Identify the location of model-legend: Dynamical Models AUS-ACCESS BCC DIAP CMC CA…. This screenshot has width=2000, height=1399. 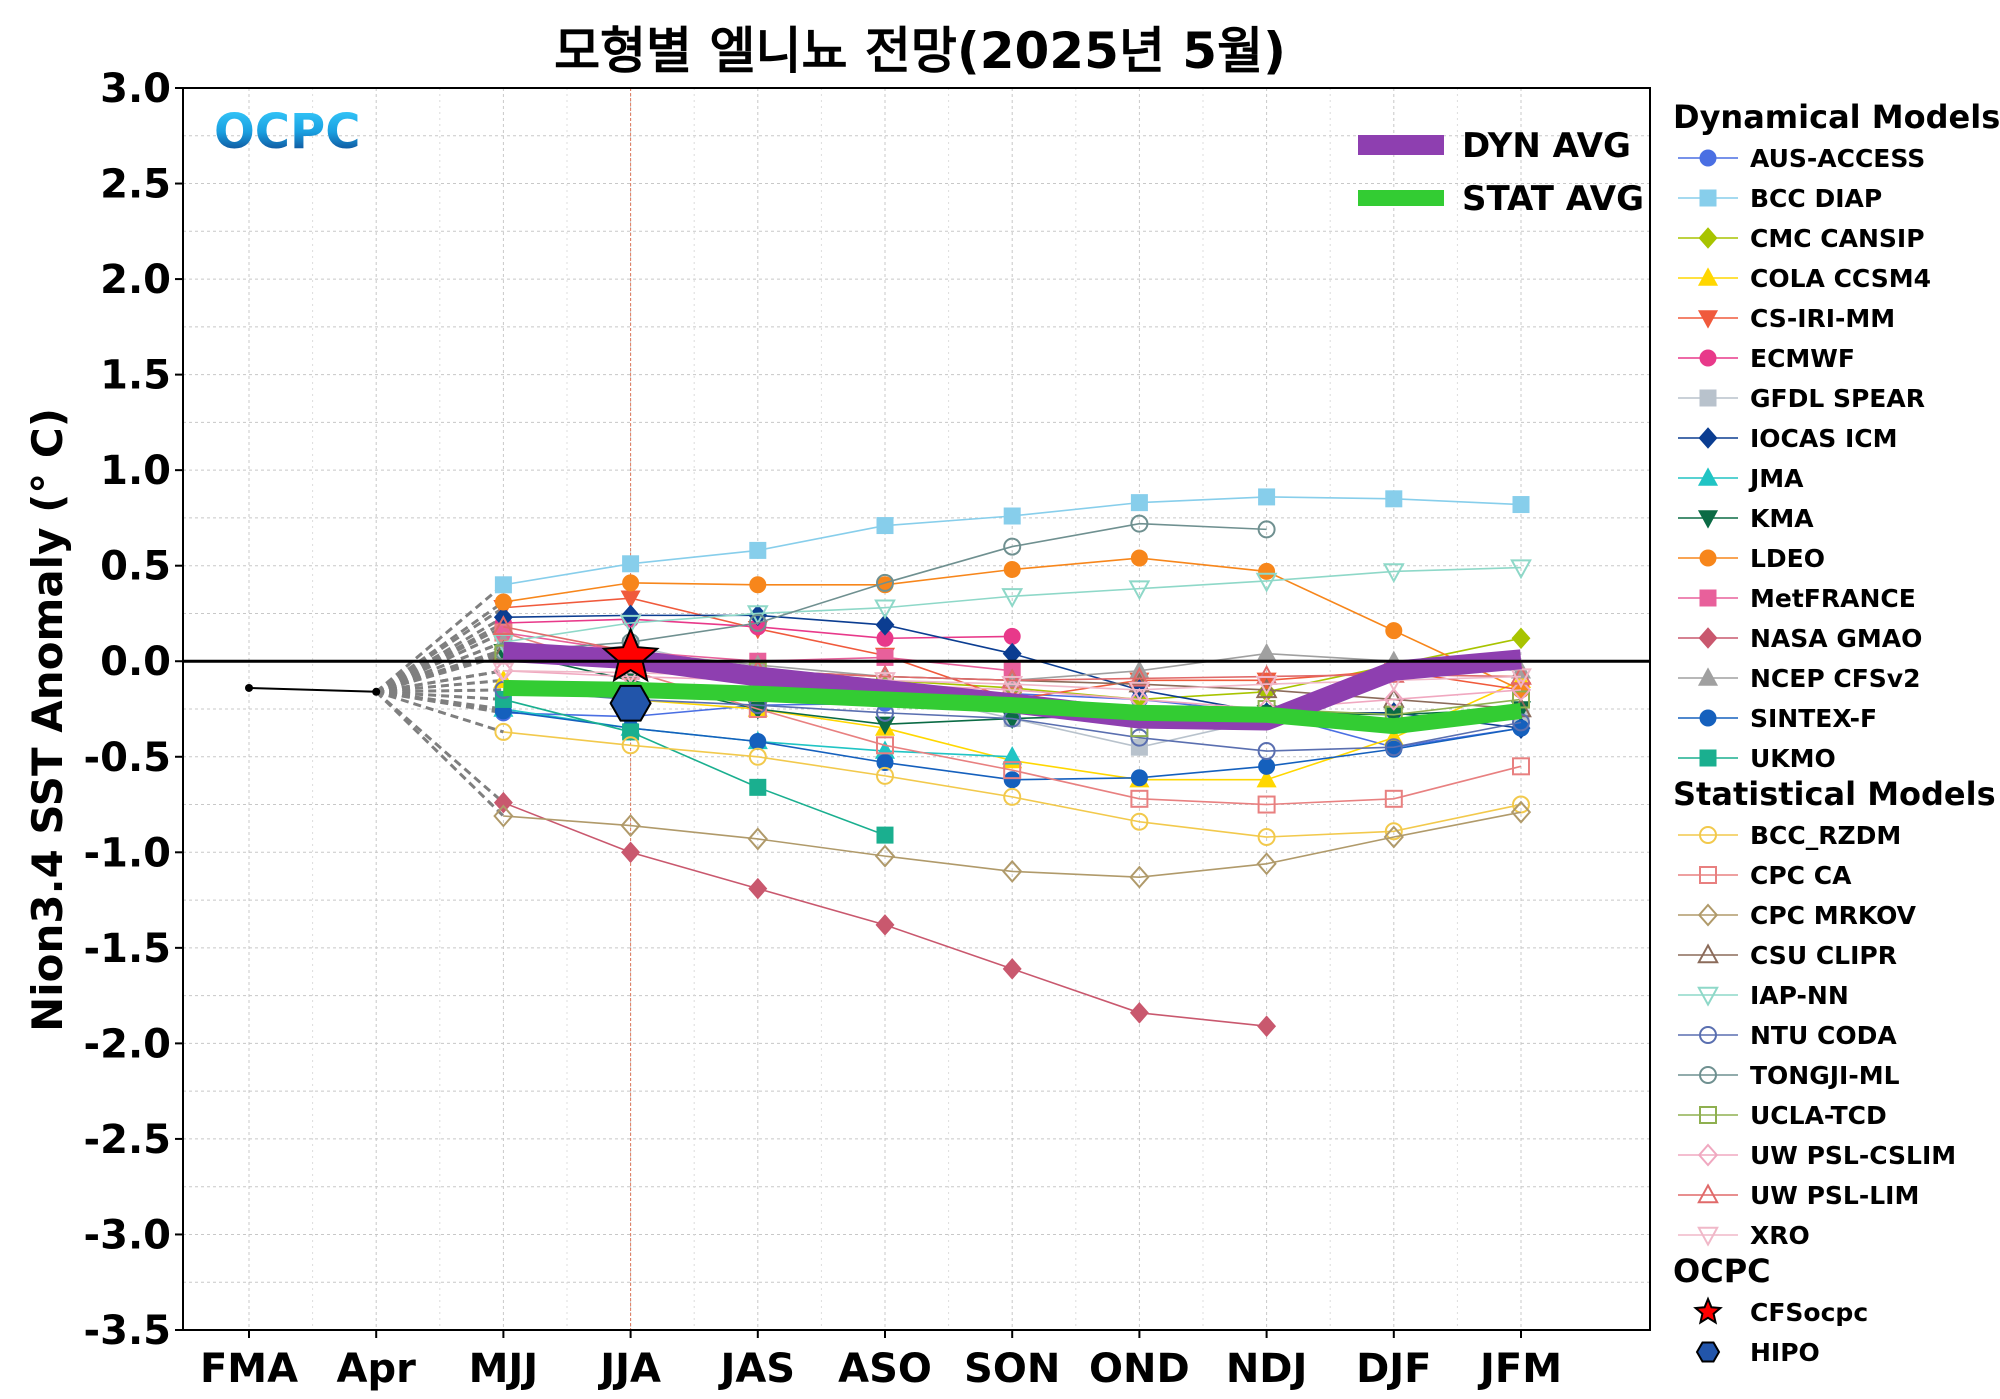
(1836, 732).